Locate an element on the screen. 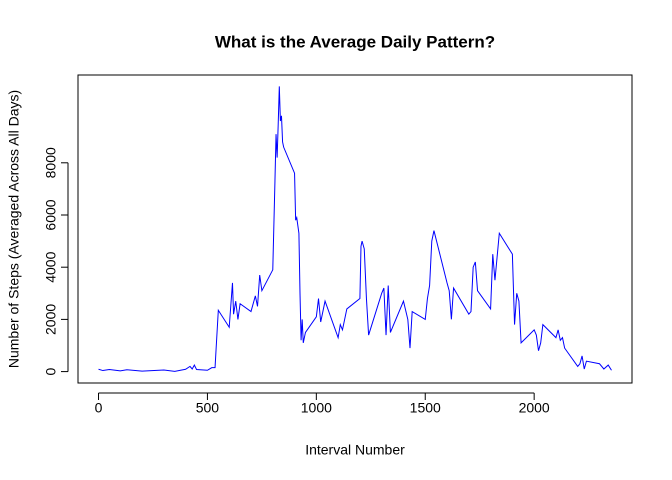 The height and width of the screenshot is (480, 672). chart-title: What is the Average Daily Pattern? is located at coordinates (355, 41).